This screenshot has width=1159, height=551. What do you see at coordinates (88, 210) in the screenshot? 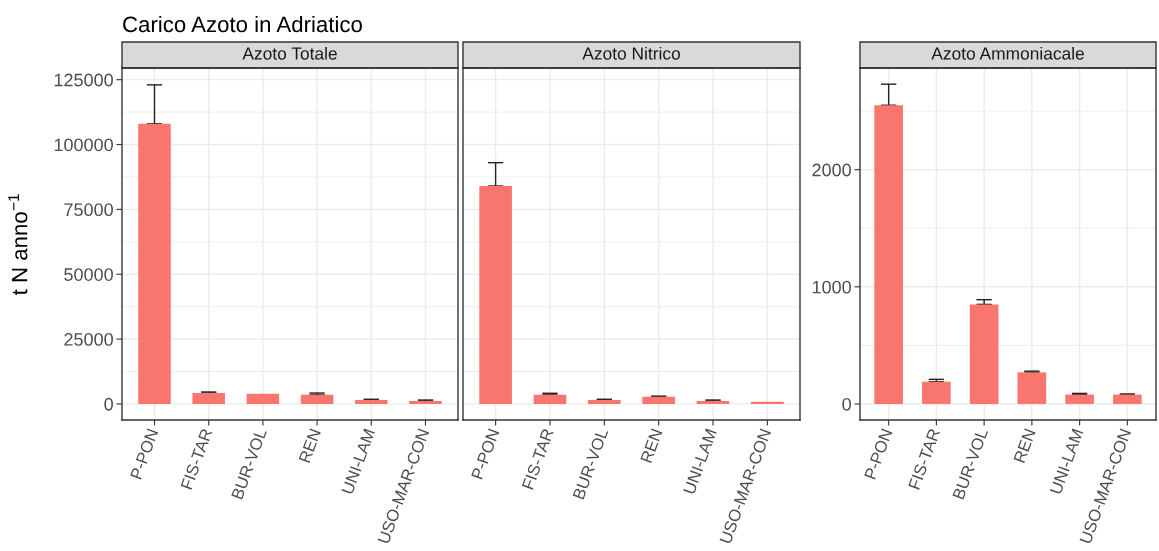
I see `y-tick-label: 75000` at bounding box center [88, 210].